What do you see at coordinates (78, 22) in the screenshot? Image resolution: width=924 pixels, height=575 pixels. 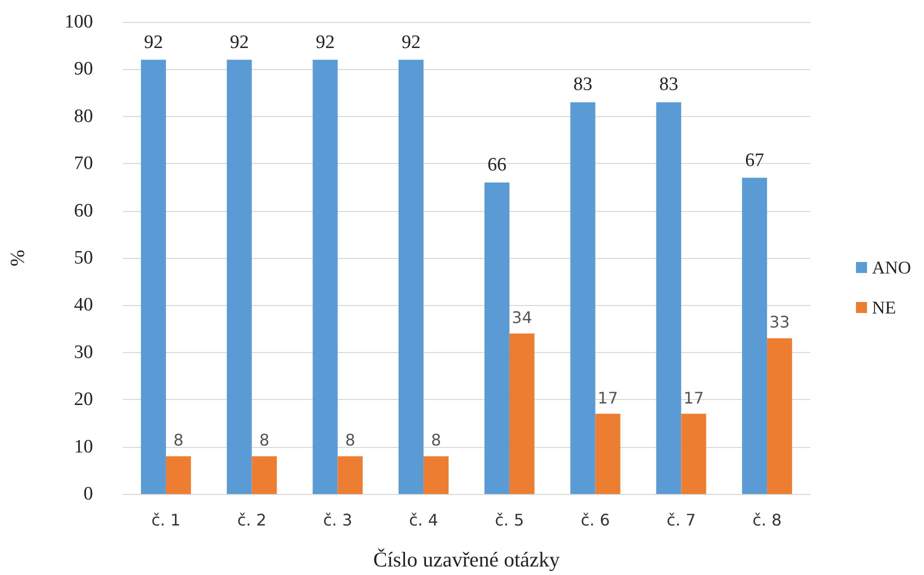 I see `y-tick-label: 100` at bounding box center [78, 22].